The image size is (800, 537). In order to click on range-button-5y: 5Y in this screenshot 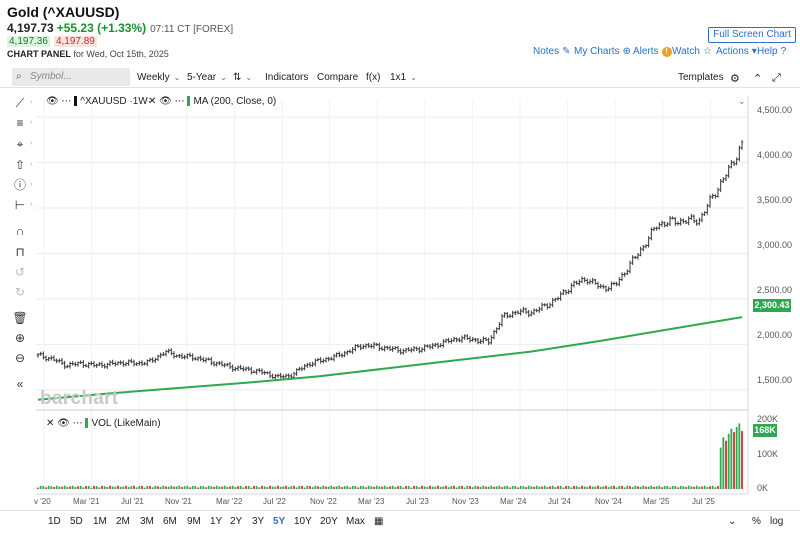, I will do `click(279, 521)`.